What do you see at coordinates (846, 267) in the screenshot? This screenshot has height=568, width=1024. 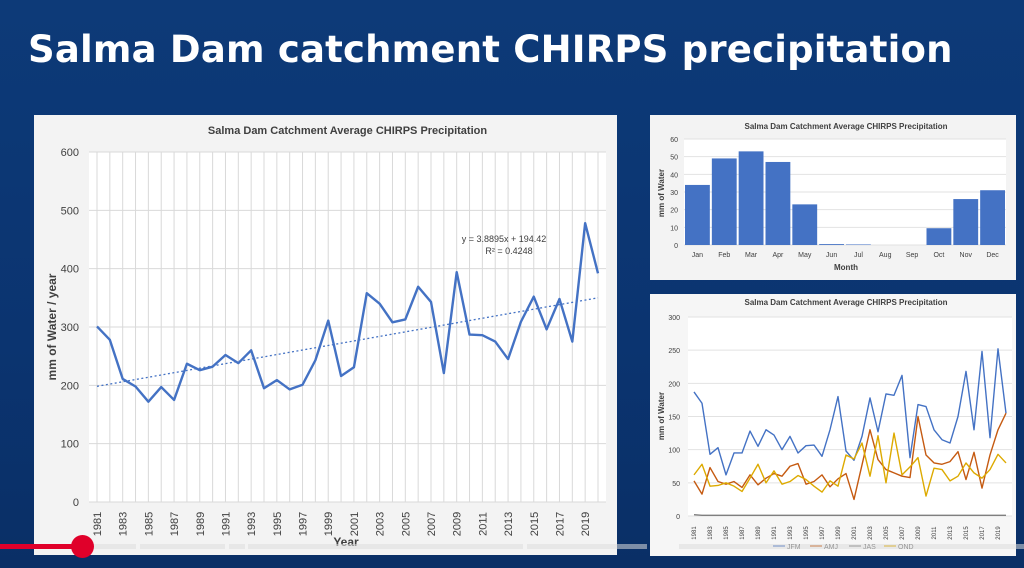 I see `x-axis-title: Month` at bounding box center [846, 267].